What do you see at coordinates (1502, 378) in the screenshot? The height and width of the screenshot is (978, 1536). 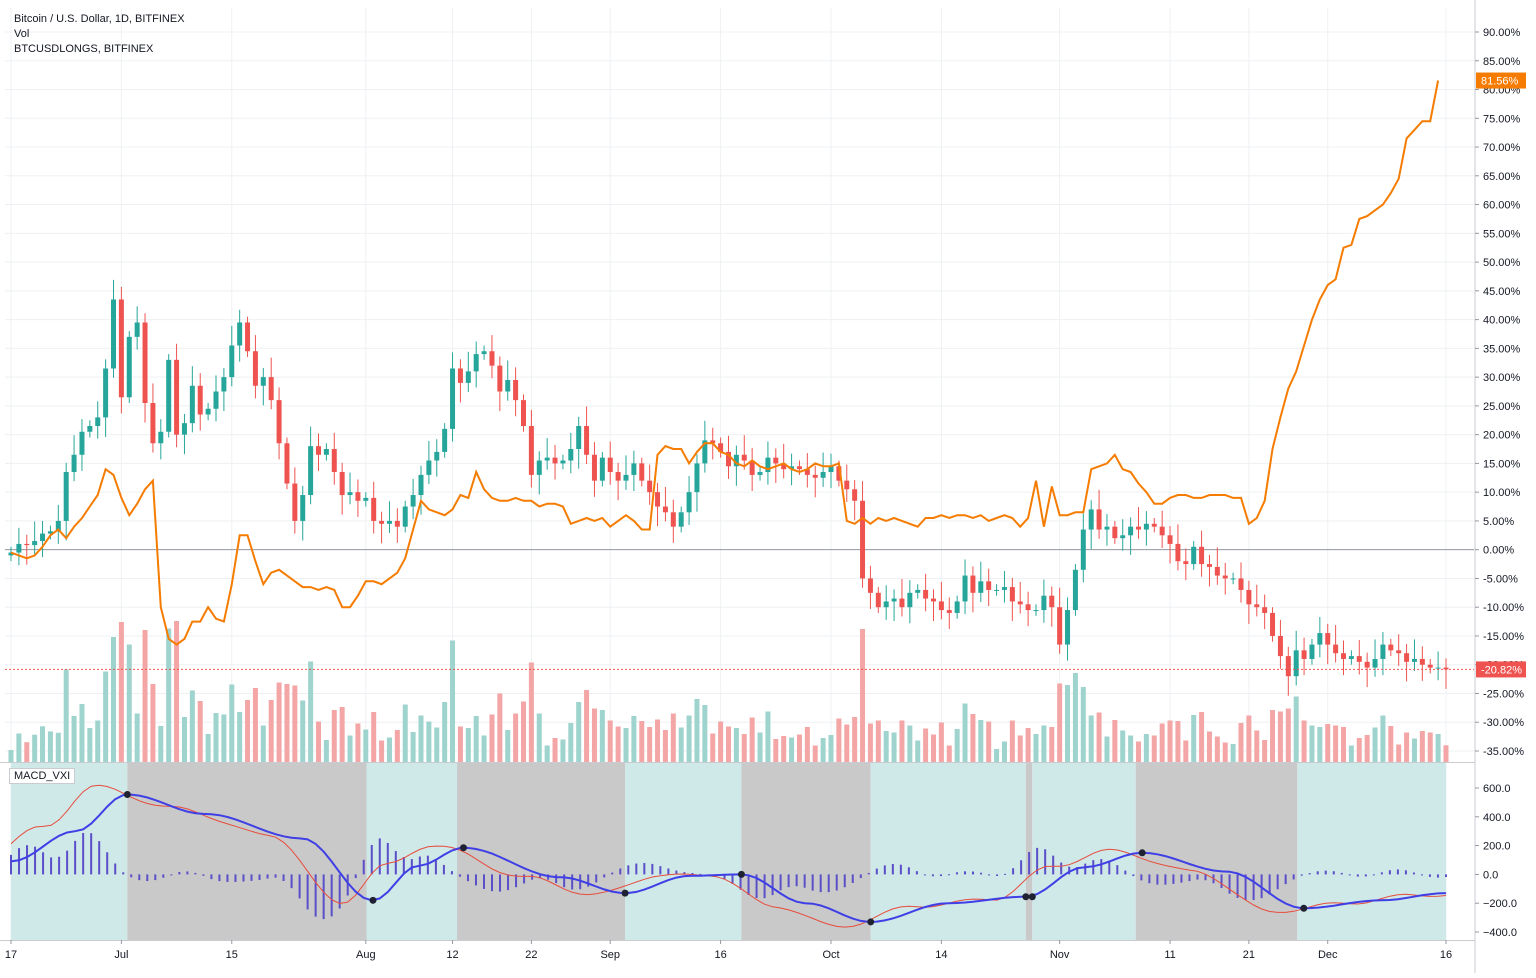 I see `price-axis-label: 30.00%` at bounding box center [1502, 378].